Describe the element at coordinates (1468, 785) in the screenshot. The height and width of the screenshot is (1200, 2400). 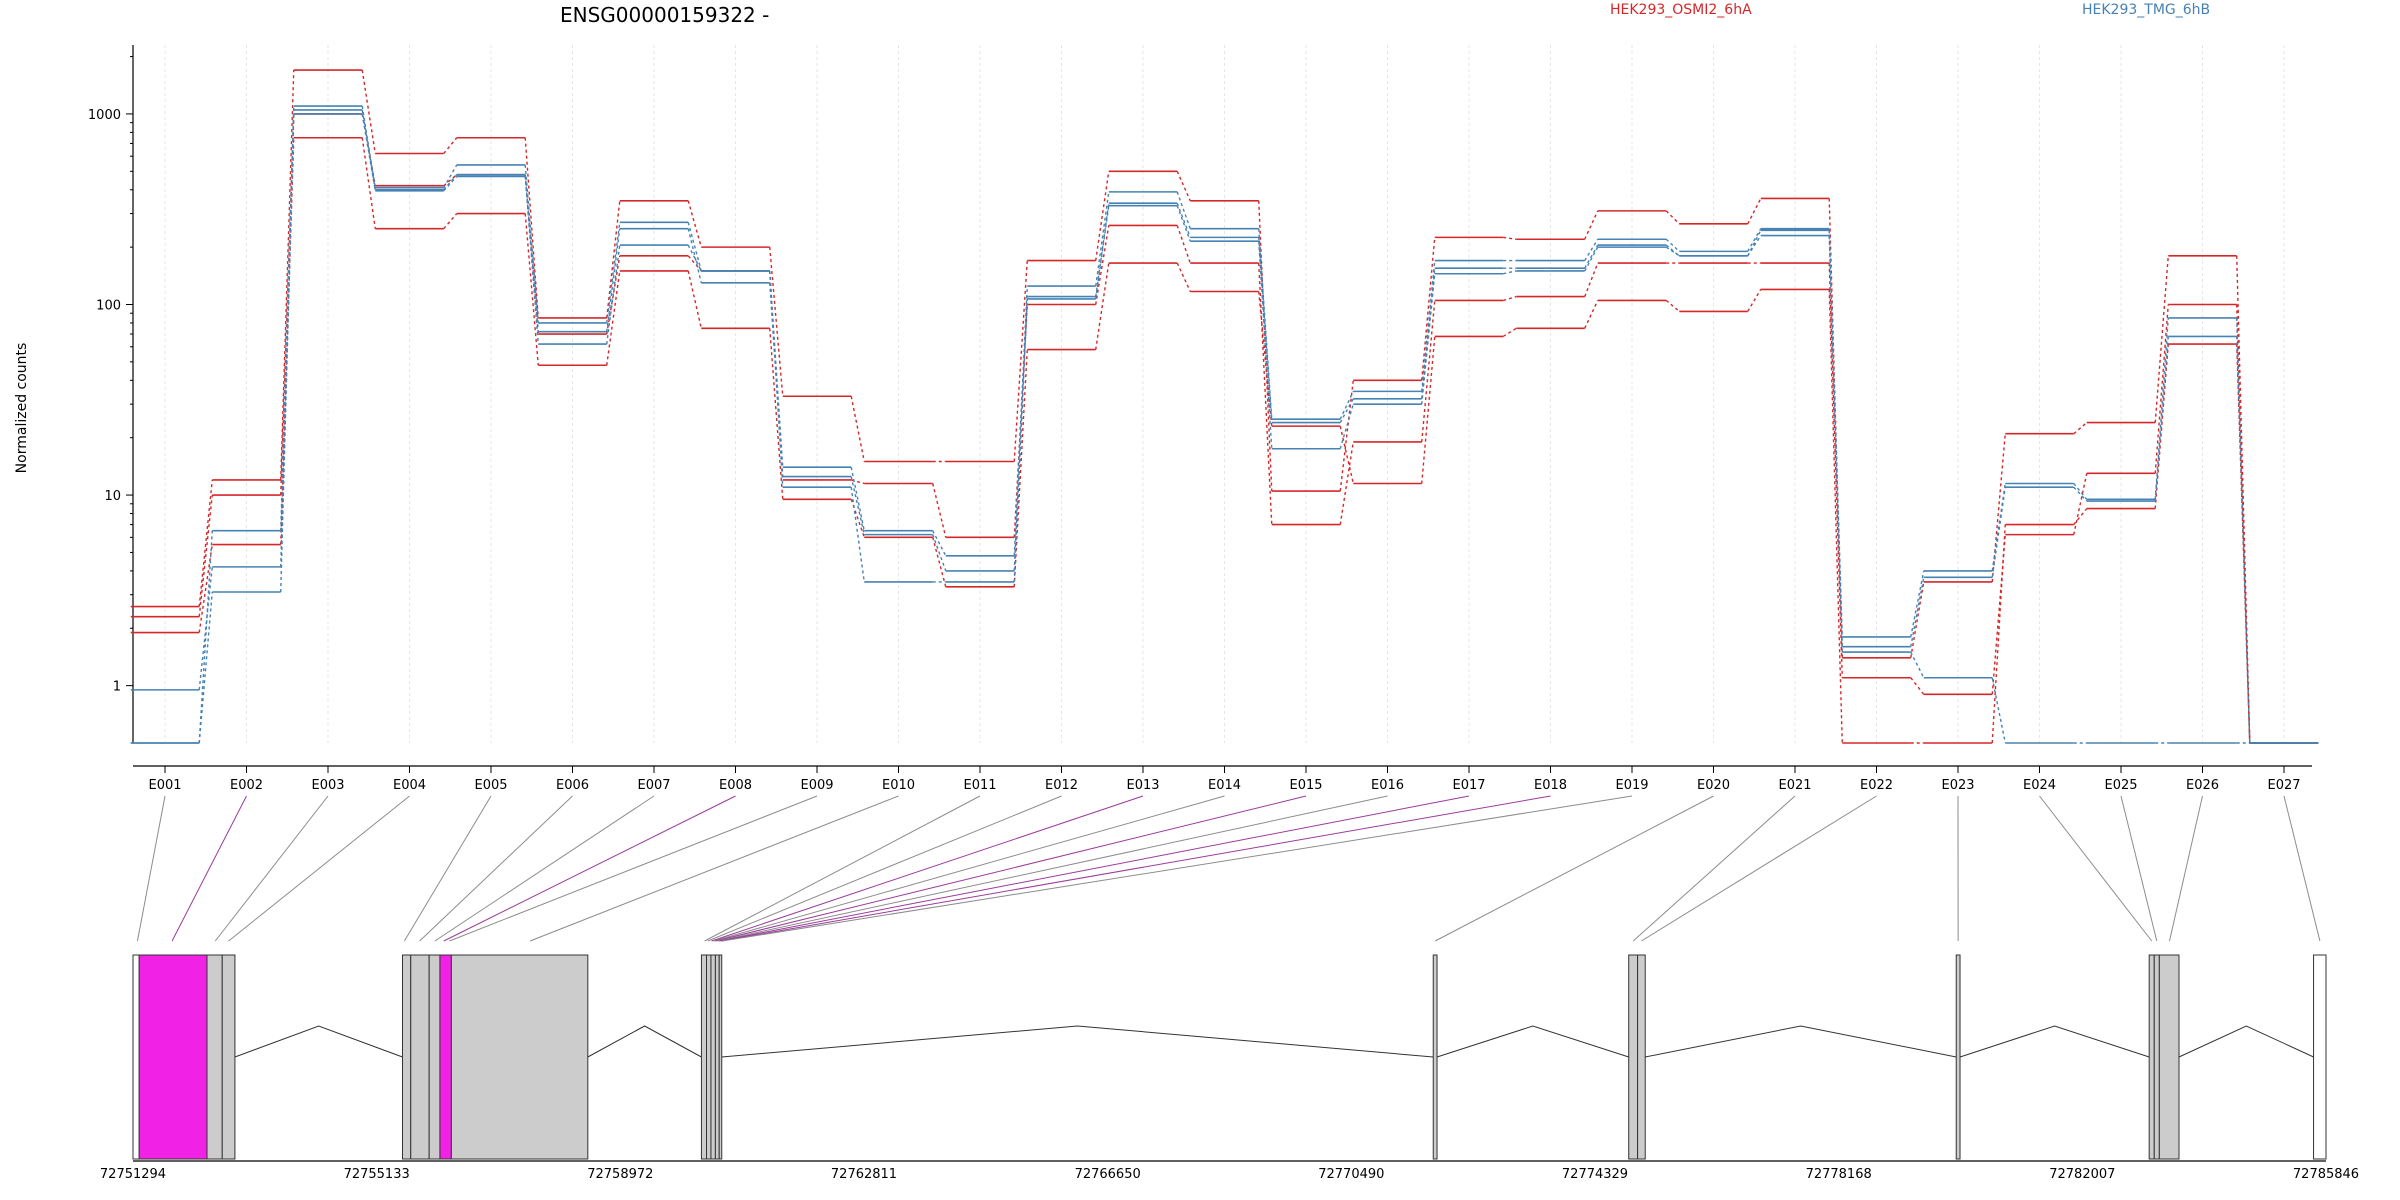
I see `x-tick-label: E017` at that location.